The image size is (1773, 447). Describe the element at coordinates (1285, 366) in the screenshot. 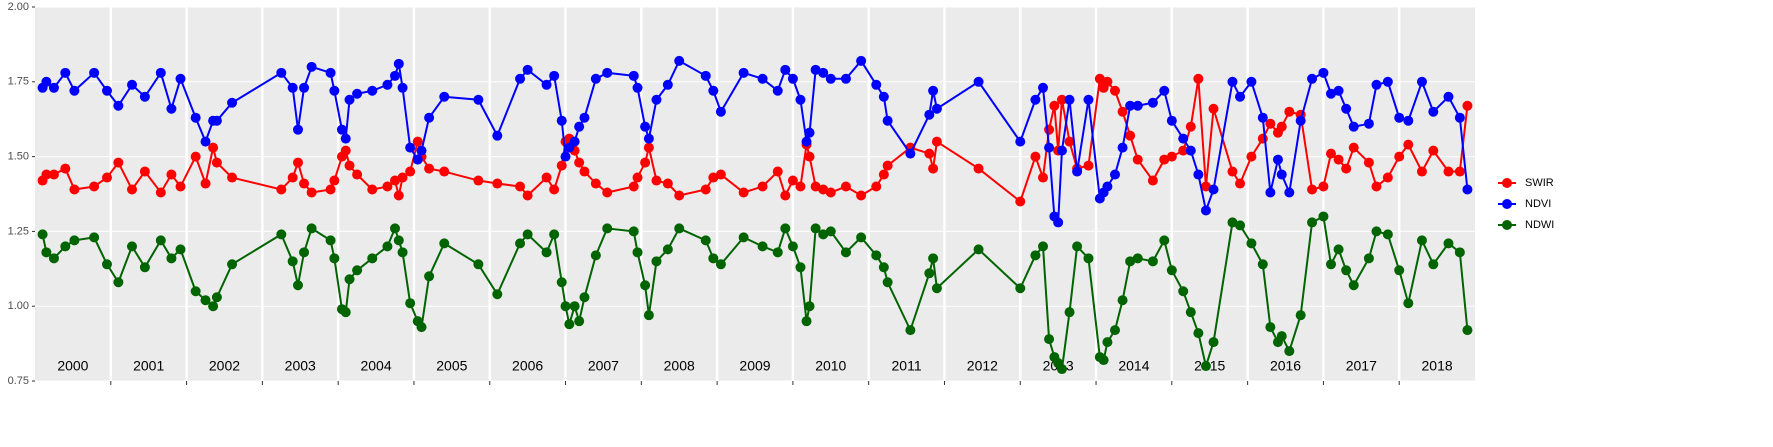

I see `year-label: 2016` at that location.